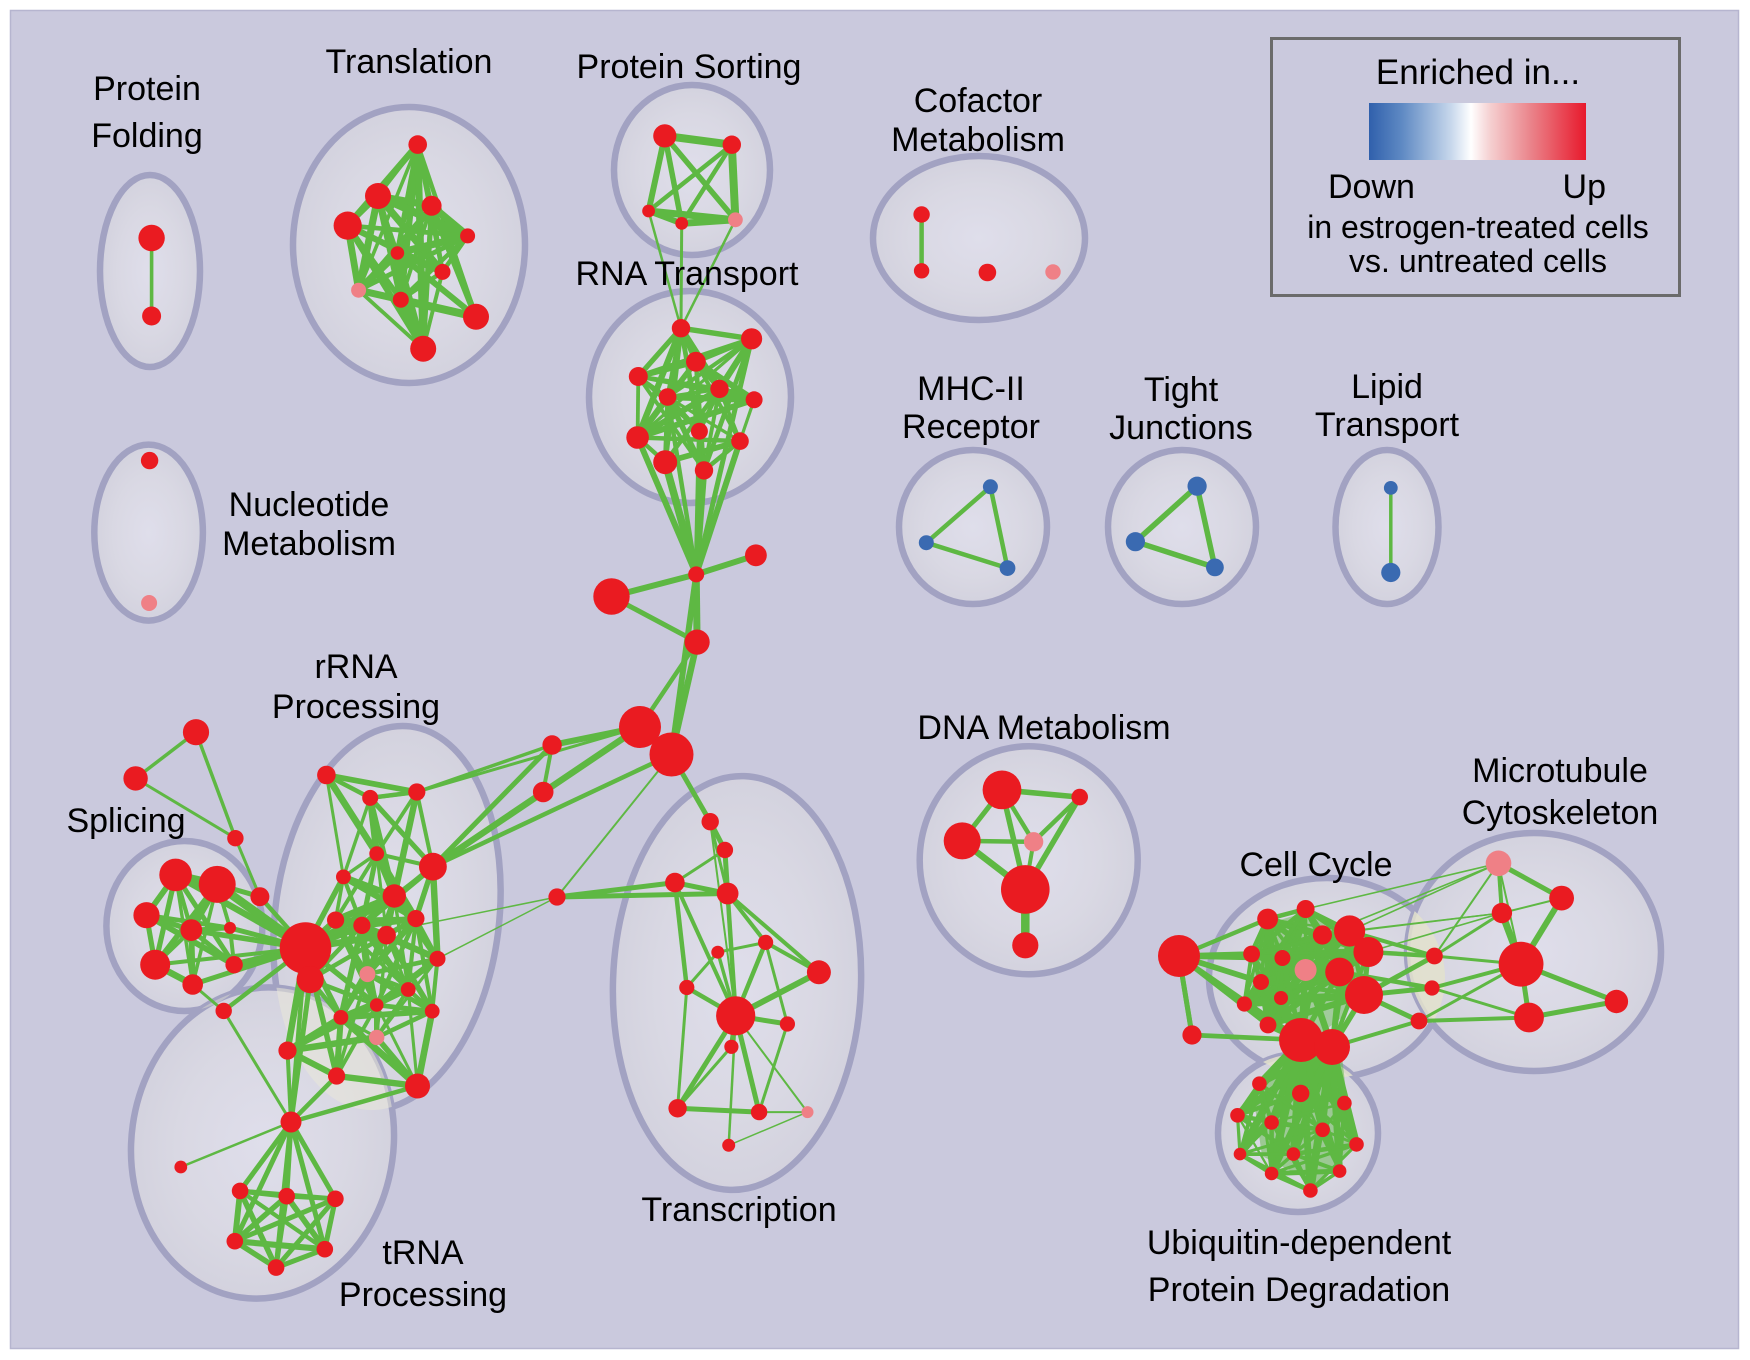 The height and width of the screenshot is (1360, 1750). What do you see at coordinates (978, 101) in the screenshot?
I see `svg-text: Cofactor` at bounding box center [978, 101].